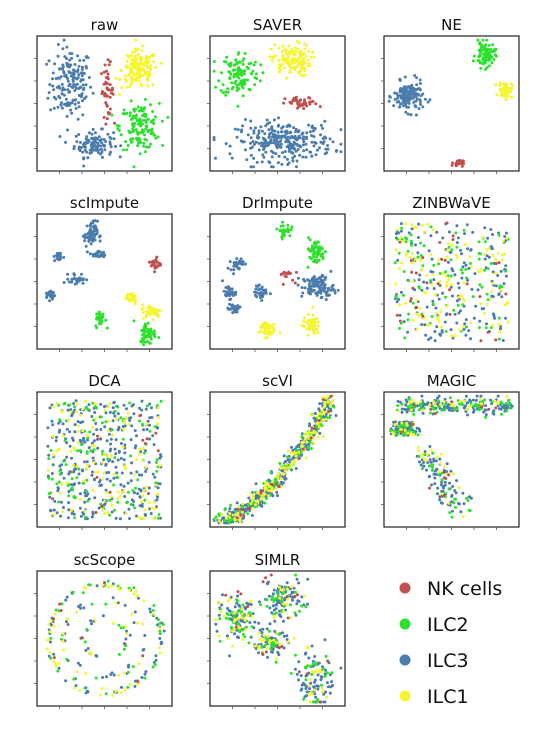 Image resolution: width=546 pixels, height=732 pixels. Describe the element at coordinates (103, 95) in the screenshot. I see `panel-raw: raw` at that location.